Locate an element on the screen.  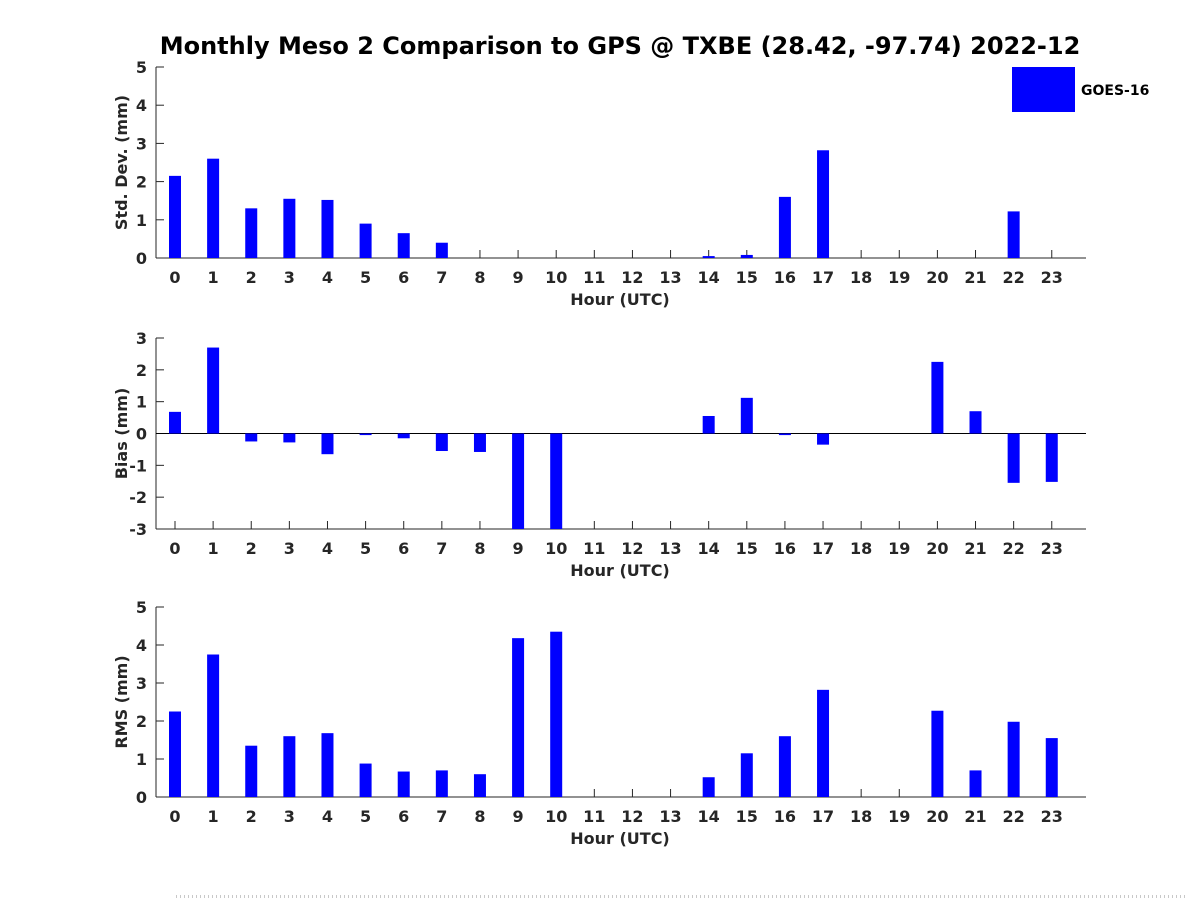
legend-label: GOES-16 is located at coordinates (1115, 91).